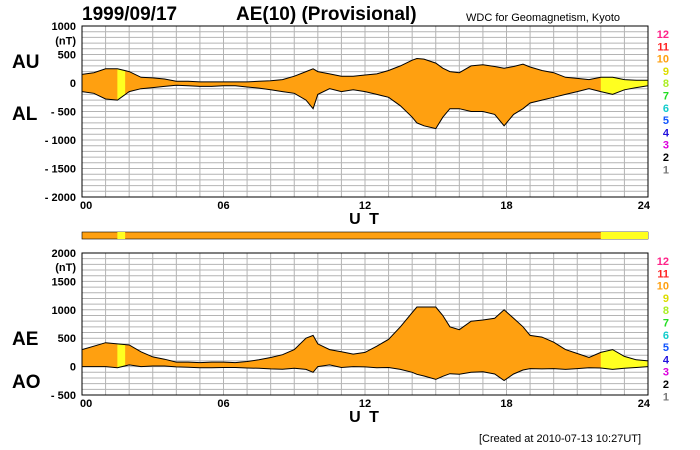 The height and width of the screenshot is (450, 700). I want to click on created-timestamp: [Created at 2010-07-13 10:27UT], so click(560, 439).